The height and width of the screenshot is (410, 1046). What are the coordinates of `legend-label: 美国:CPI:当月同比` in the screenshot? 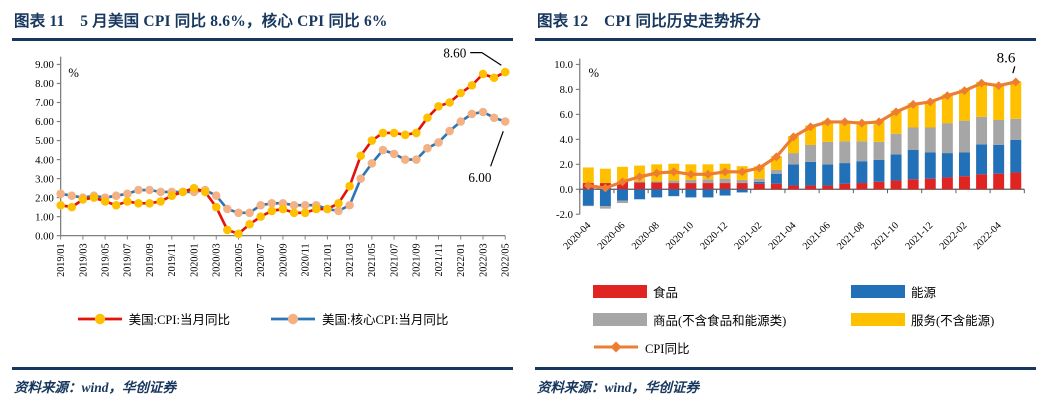 It's located at (179, 320).